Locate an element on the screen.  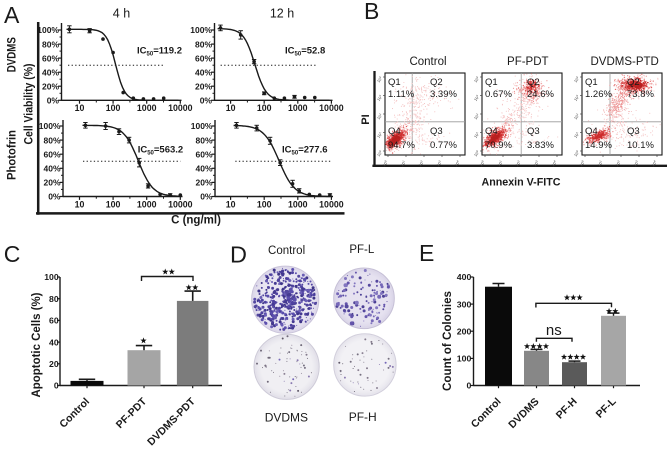
svg-text: ns is located at coordinates (554, 330).